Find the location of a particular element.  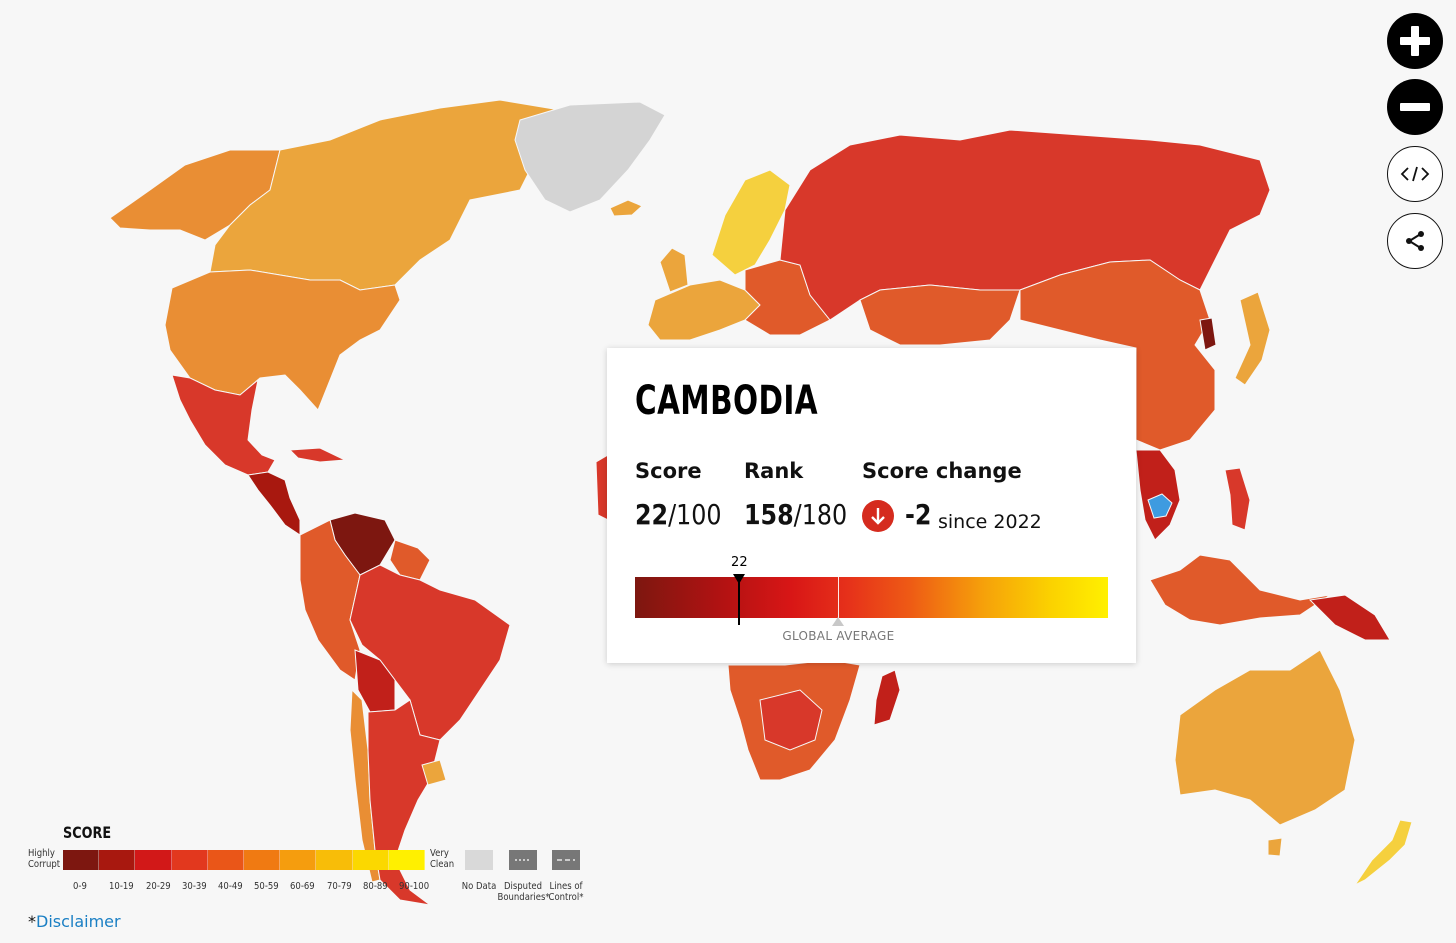

country-mexico is located at coordinates (223, 425).